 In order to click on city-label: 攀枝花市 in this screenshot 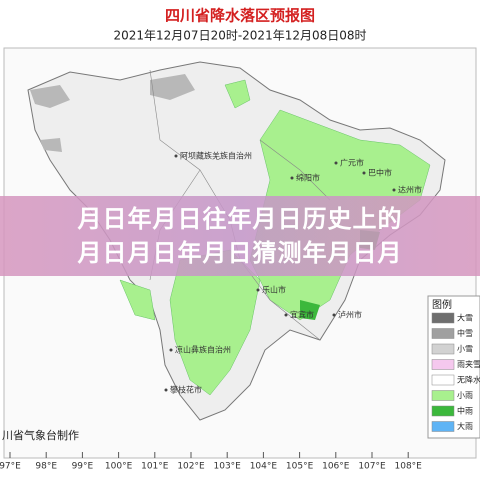, I will do `click(186, 390)`.